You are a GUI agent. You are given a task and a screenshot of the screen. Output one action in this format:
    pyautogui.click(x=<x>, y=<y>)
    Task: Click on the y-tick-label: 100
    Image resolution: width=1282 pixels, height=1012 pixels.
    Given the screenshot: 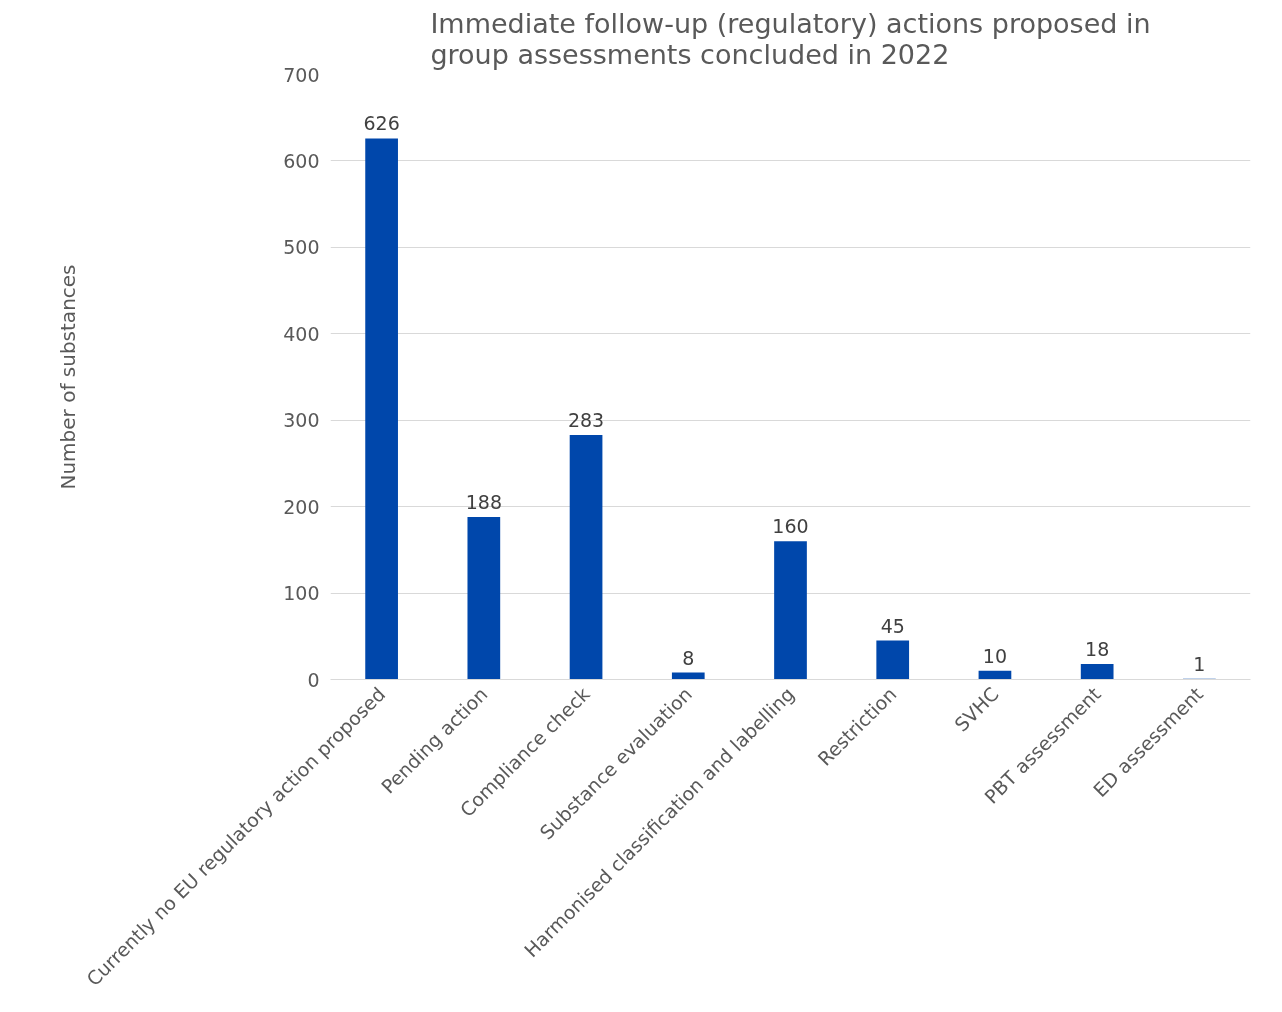 What is the action you would take?
    pyautogui.click(x=301, y=593)
    